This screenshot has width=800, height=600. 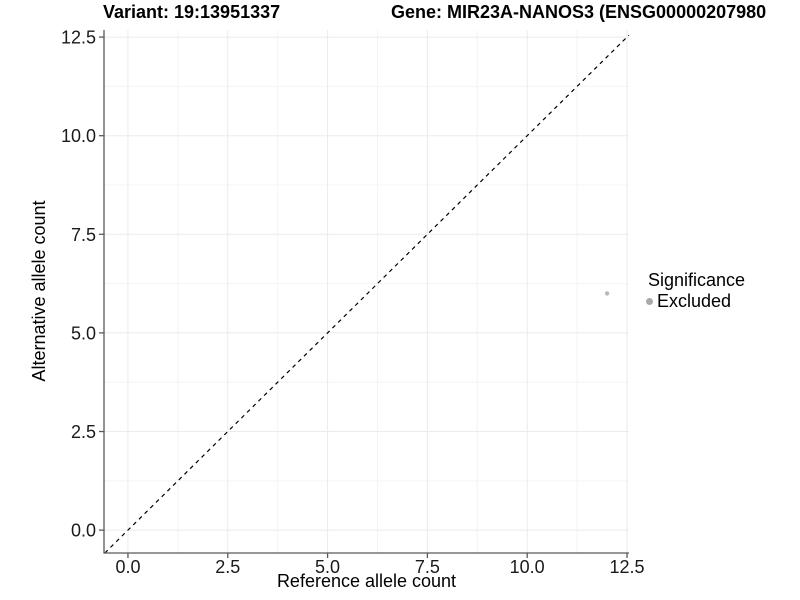 What do you see at coordinates (83, 235) in the screenshot?
I see `y-tick-label: 7.5` at bounding box center [83, 235].